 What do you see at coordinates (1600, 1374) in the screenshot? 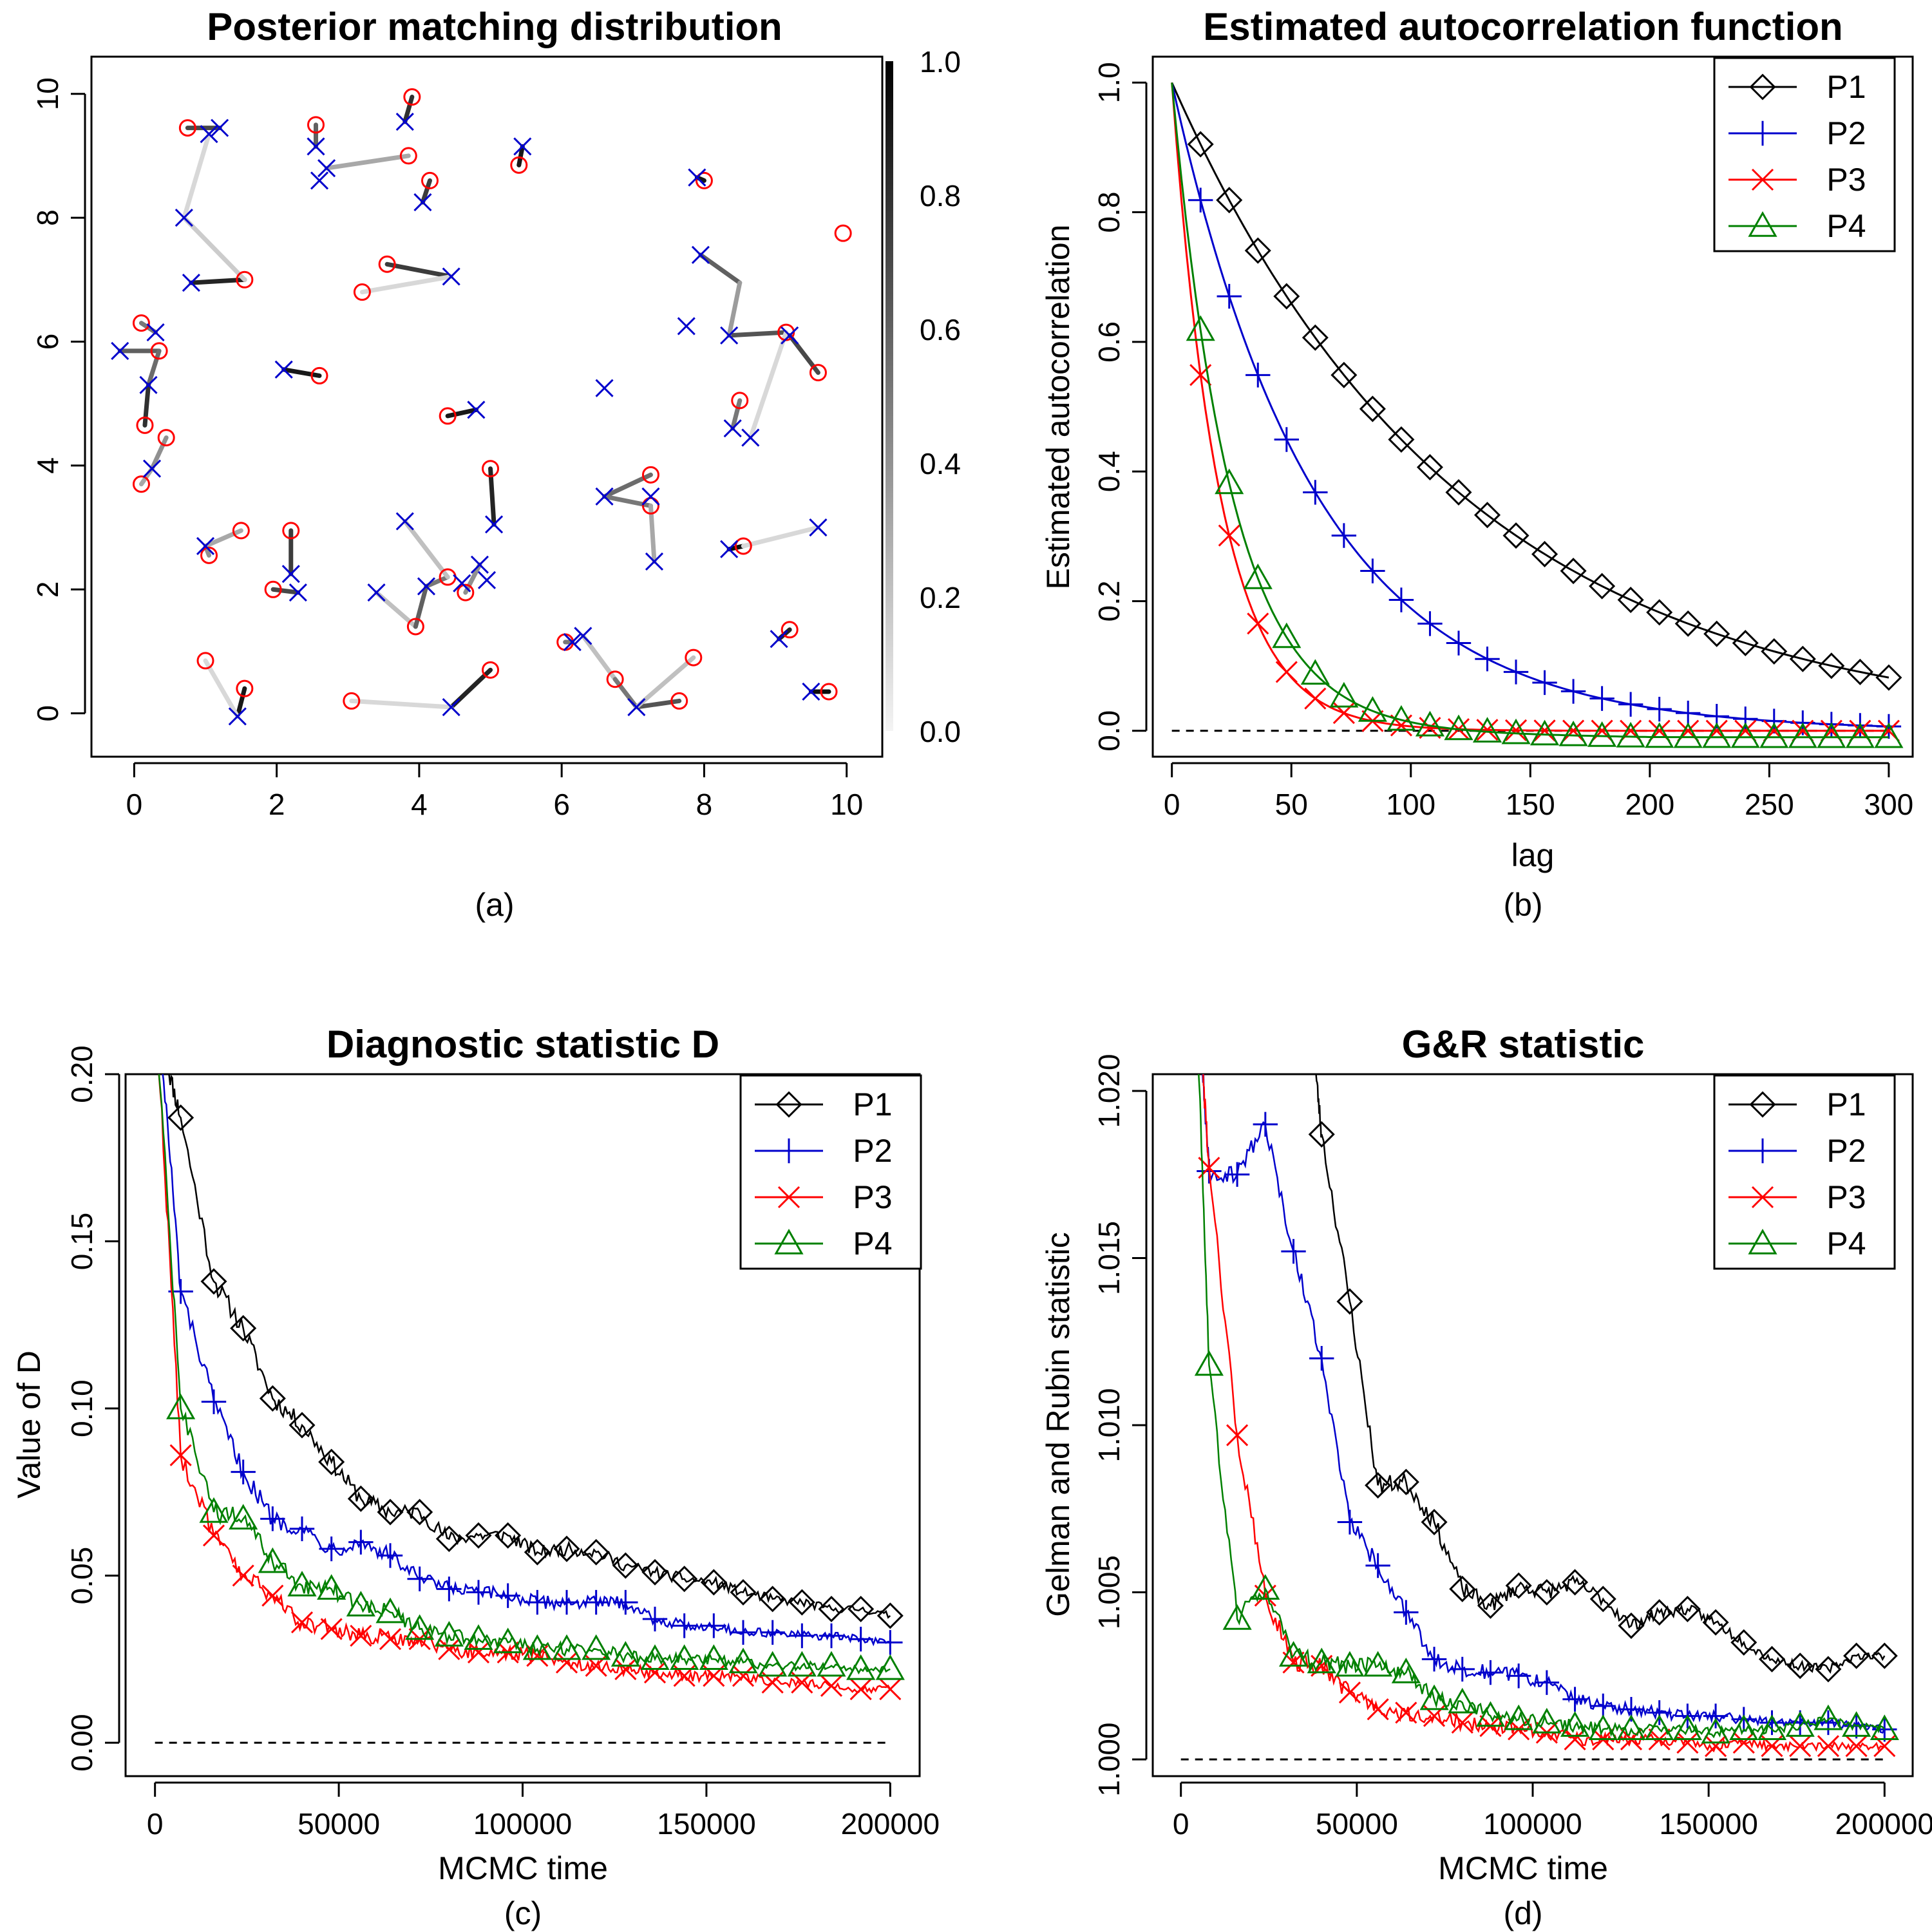
I see `series-line-p1` at bounding box center [1600, 1374].